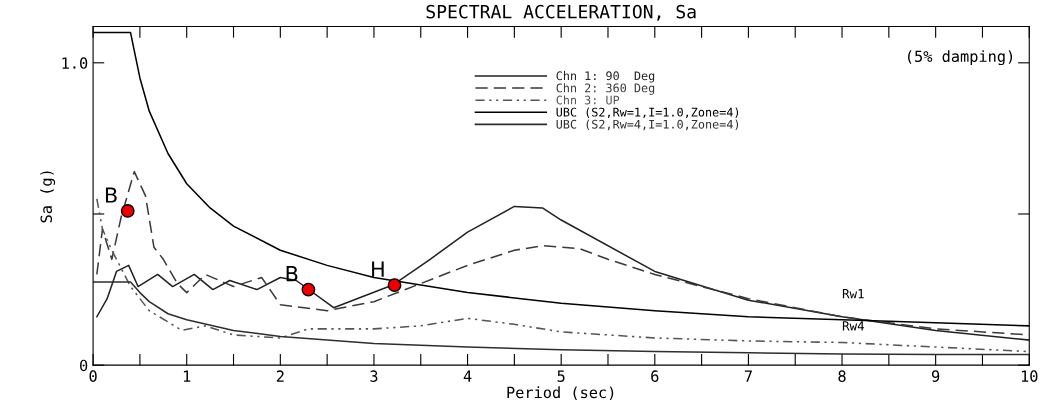 This screenshot has width=1046, height=408. I want to click on x-tick-label: 1, so click(187, 376).